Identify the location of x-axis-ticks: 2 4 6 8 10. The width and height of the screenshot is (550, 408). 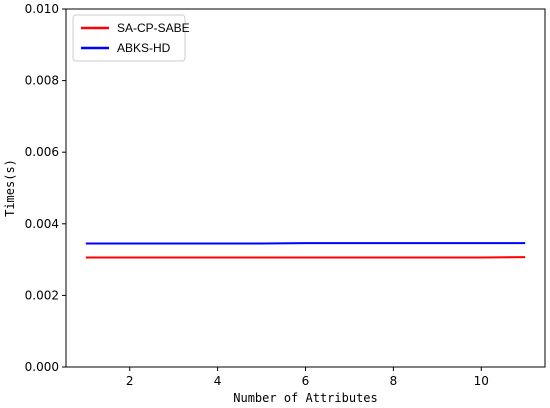
(307, 377).